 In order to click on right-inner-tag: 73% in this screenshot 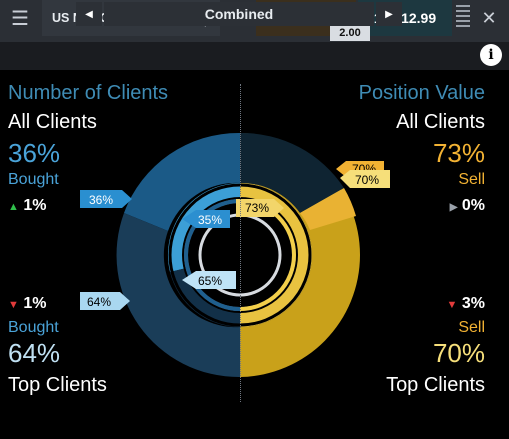, I will do `click(260, 208)`.